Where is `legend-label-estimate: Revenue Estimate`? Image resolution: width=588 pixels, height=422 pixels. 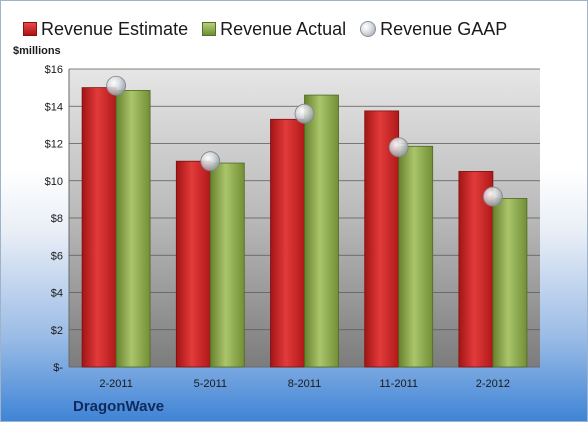
legend-label-estimate: Revenue Estimate is located at coordinates (115, 28).